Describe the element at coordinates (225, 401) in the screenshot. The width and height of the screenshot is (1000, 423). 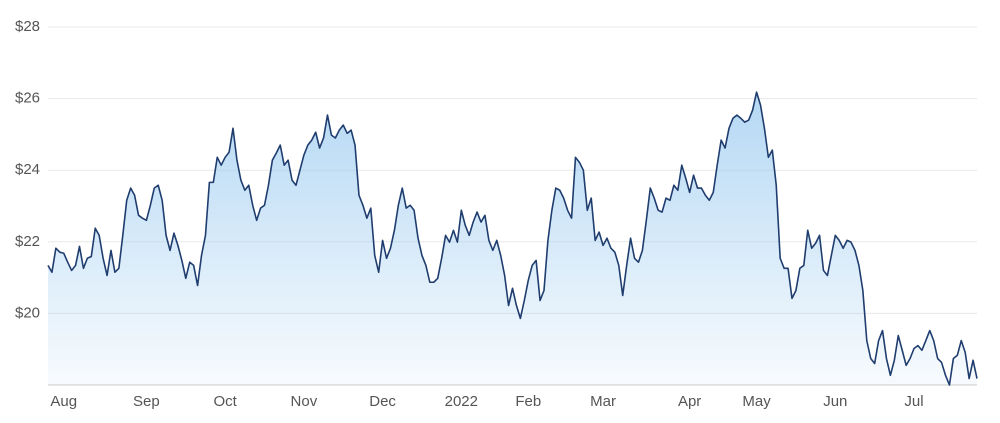
I see `x-tick-label: Oct` at that location.